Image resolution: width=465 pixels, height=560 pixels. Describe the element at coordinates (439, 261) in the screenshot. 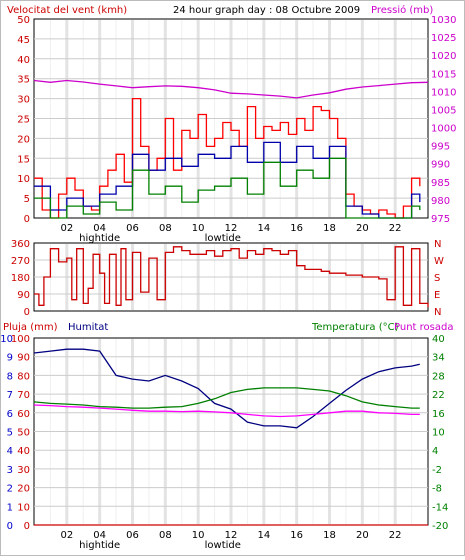

I see `compass-label: W` at that location.